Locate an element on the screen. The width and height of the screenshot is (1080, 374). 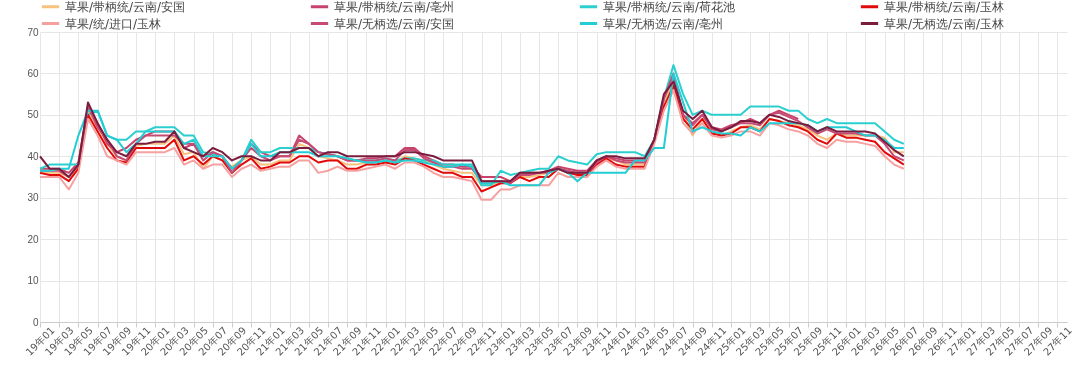
y-tick-label: 40 is located at coordinates (33, 156).